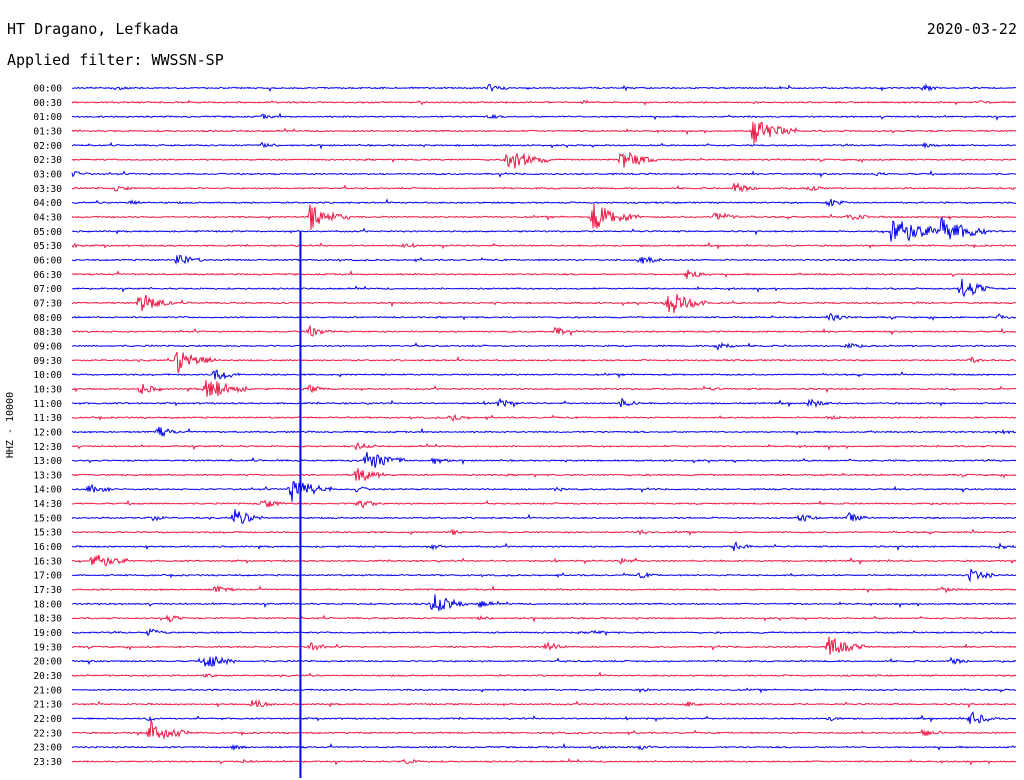 The image size is (1024, 780). I want to click on y-tick-label: 23:00, so click(47, 748).